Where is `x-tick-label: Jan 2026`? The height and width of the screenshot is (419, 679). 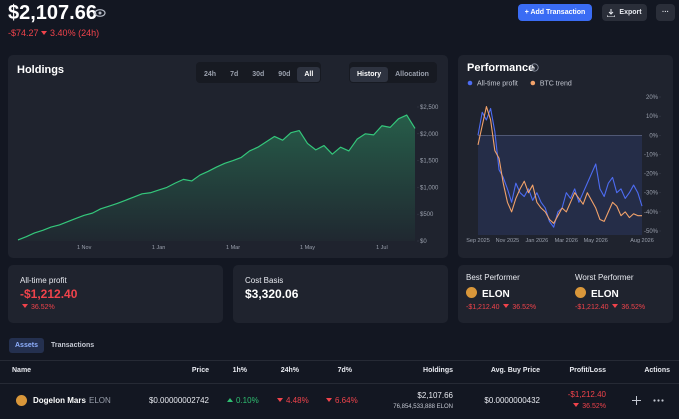
x-tick-label: Jan 2026 is located at coordinates (537, 241).